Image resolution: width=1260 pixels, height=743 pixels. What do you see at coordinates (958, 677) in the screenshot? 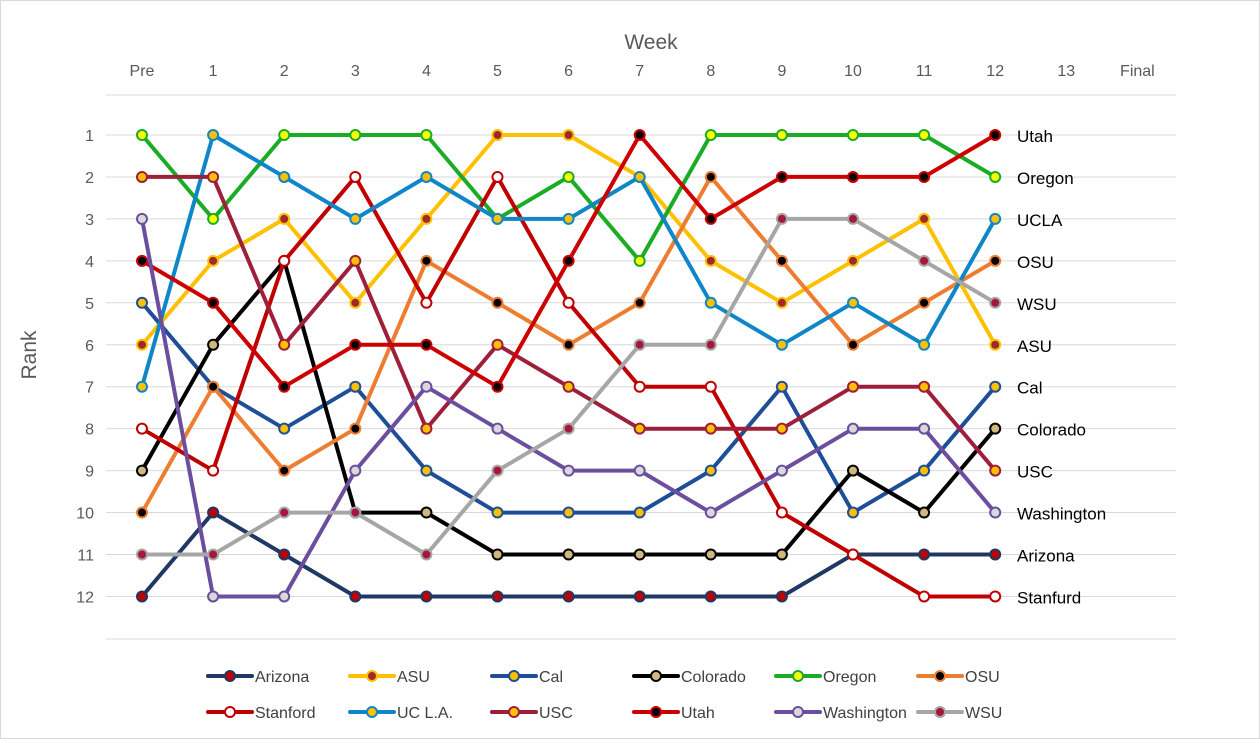
I see `legend-item: OSU` at bounding box center [958, 677].